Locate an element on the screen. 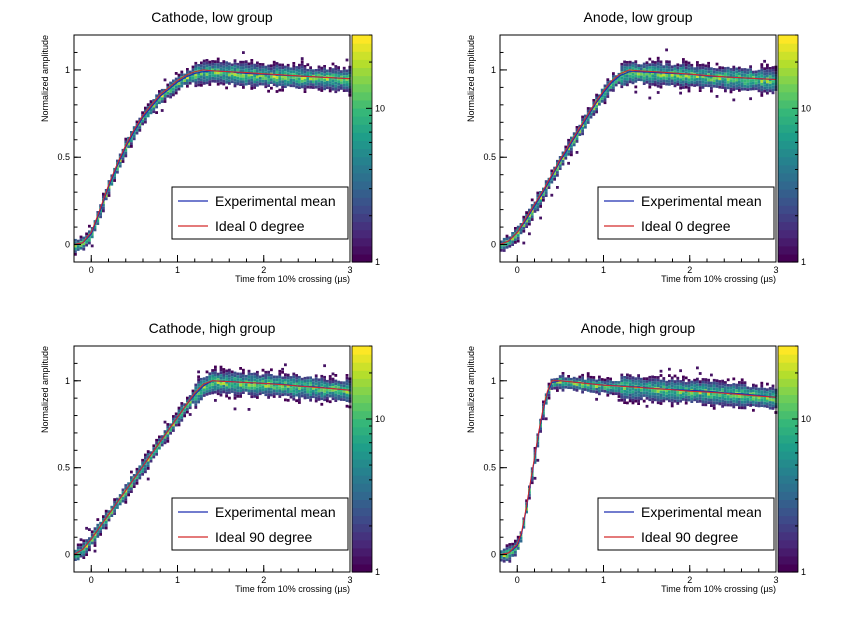 The height and width of the screenshot is (620, 850). colorbar-tick-label: 1 is located at coordinates (377, 262).